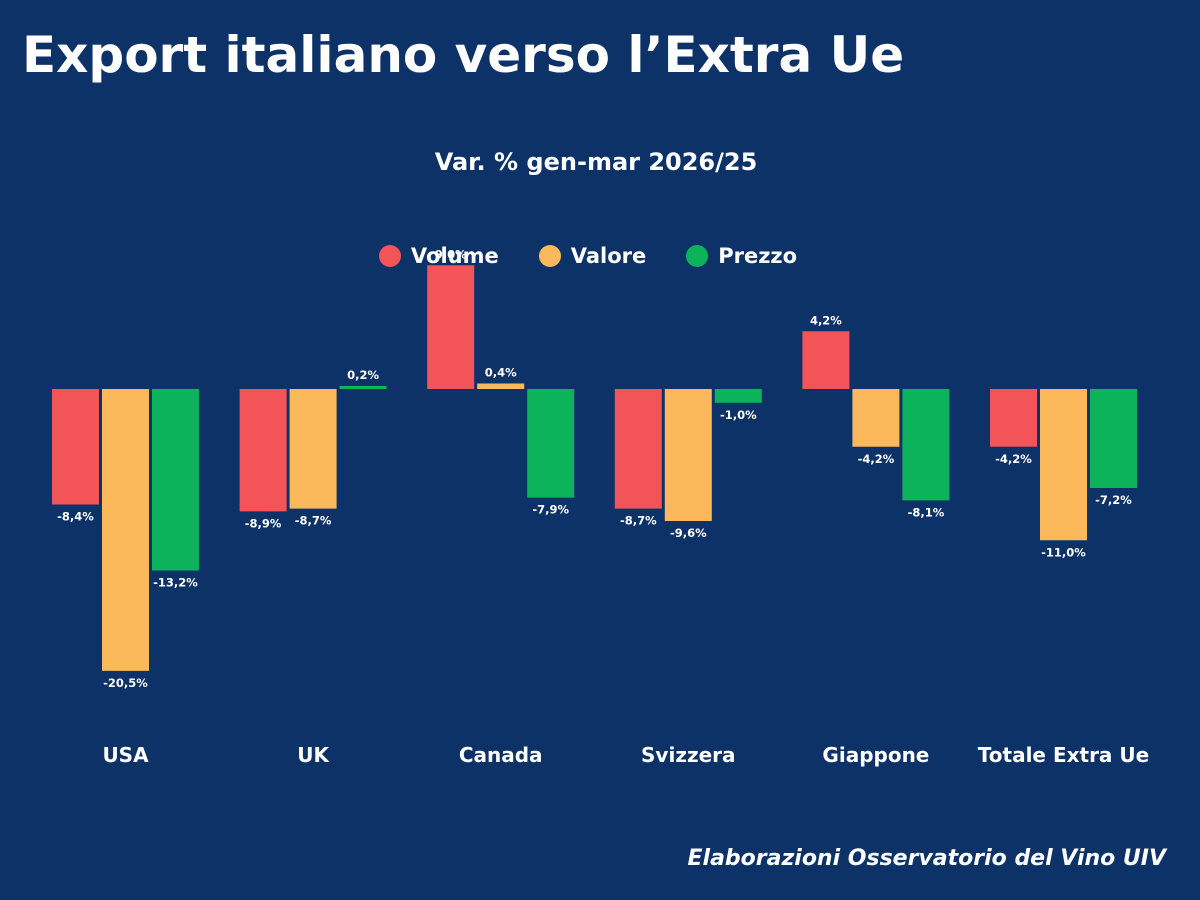  I want to click on data-label-volume-2: 9,0%, so click(451, 254).